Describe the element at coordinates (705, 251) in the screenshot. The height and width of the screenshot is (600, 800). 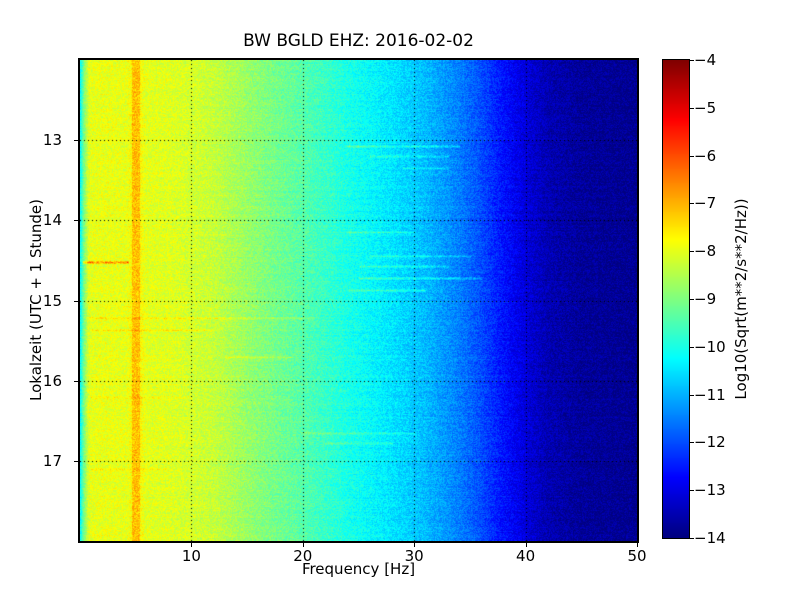
I see `colorbar-tick-label: −8` at that location.